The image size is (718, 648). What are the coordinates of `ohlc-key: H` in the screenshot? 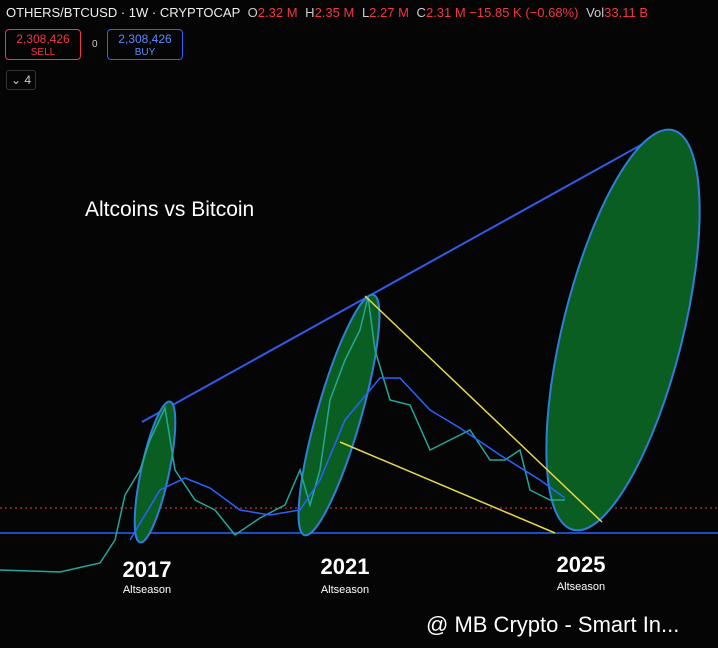 It's located at (310, 12).